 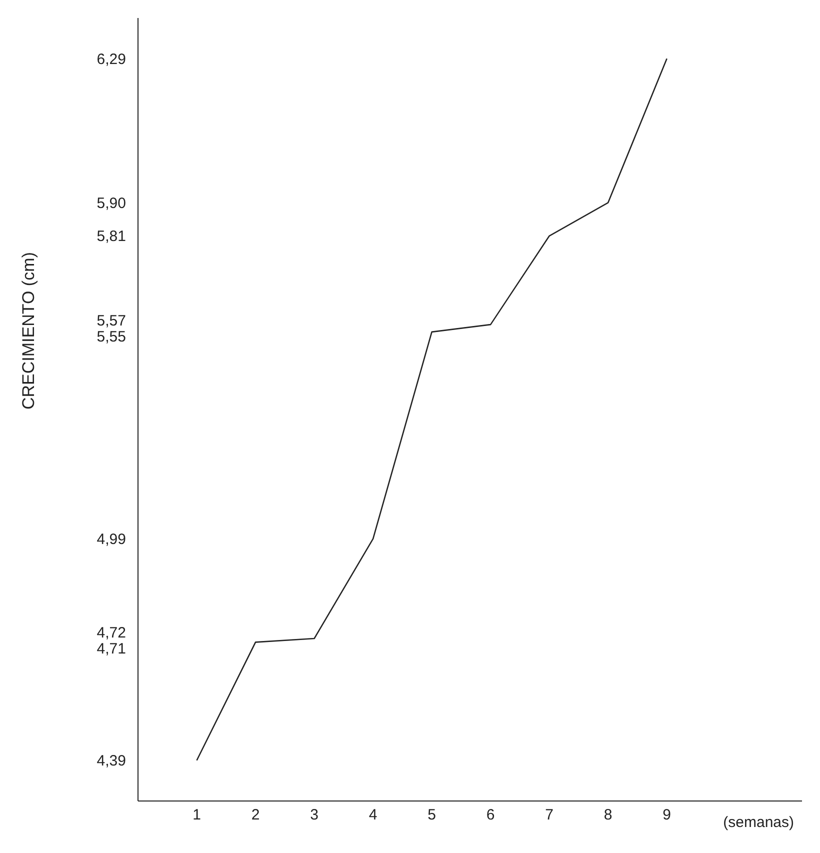 I want to click on y-tick-label: 5,90, so click(x=111, y=203).